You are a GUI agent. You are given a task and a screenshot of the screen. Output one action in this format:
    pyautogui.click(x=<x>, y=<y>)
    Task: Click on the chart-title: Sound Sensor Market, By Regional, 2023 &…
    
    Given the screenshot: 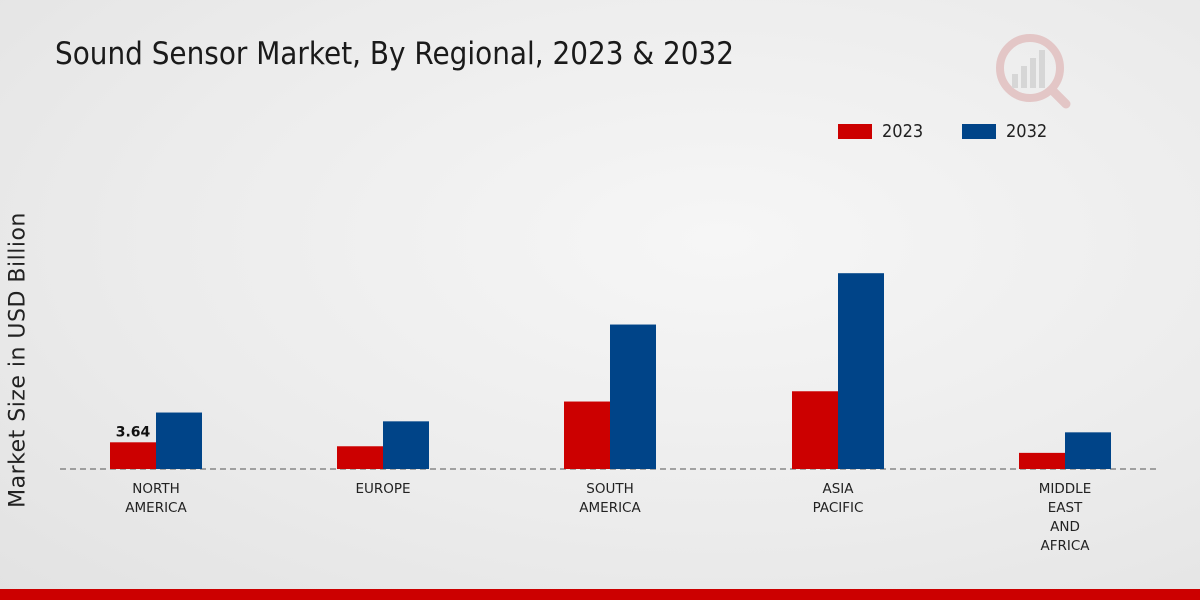 What is the action you would take?
    pyautogui.click(x=394, y=54)
    